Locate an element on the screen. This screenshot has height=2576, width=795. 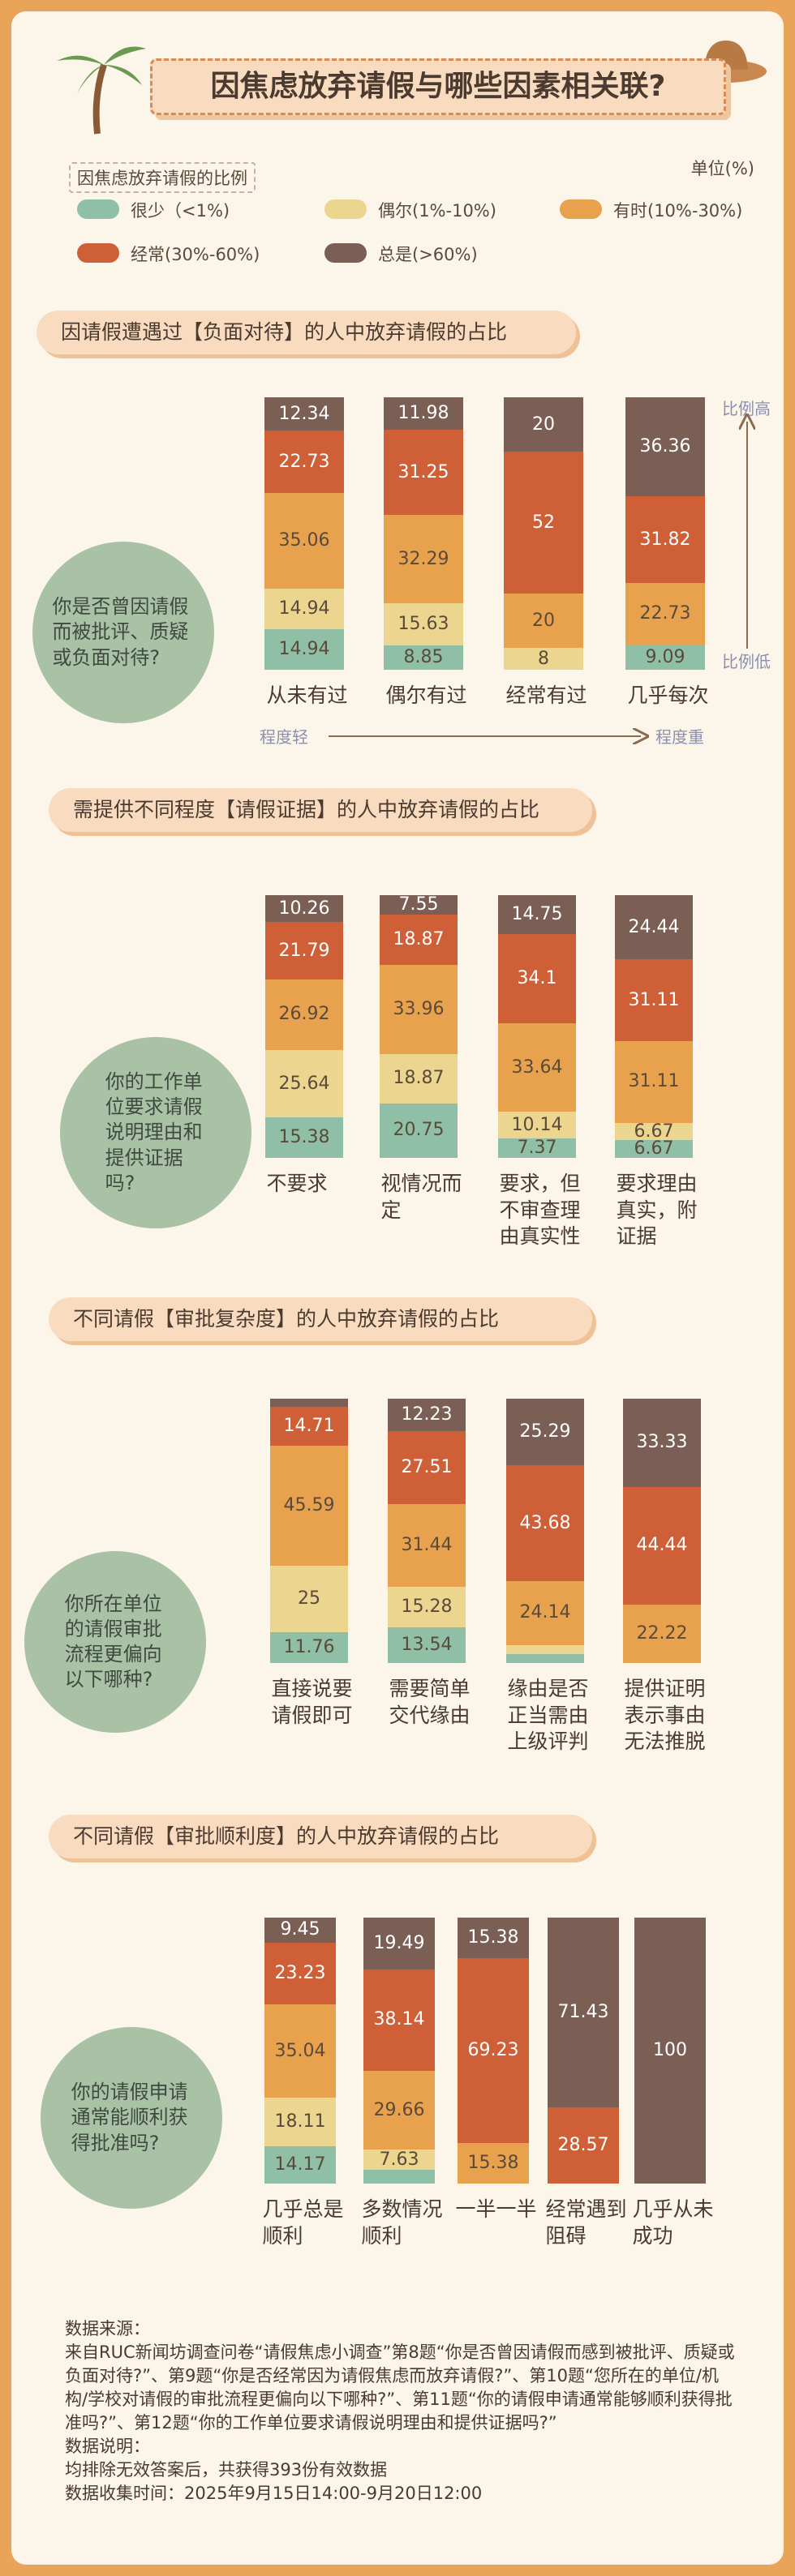
question-text: 你所在单位的请假审批流程更偏向以下哪种? is located at coordinates (113, 1641).